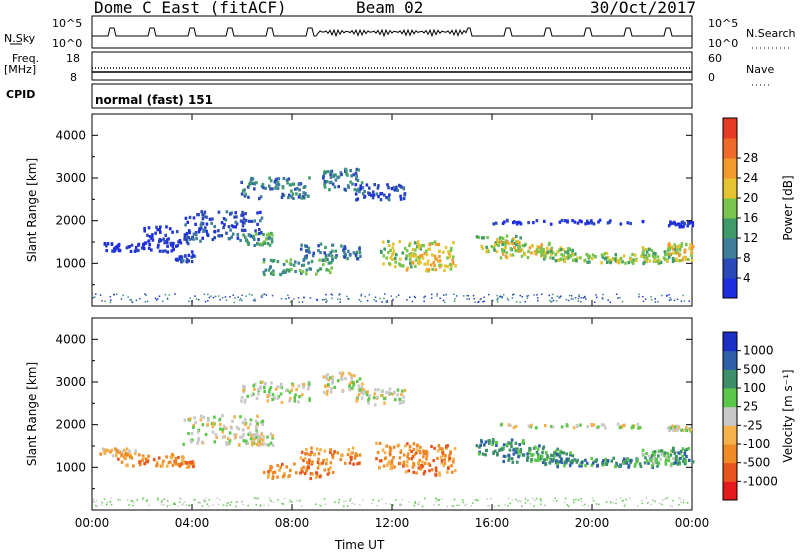 Image resolution: width=800 pixels, height=554 pixels. I want to click on power-colorbar-swatch, so click(730, 248).